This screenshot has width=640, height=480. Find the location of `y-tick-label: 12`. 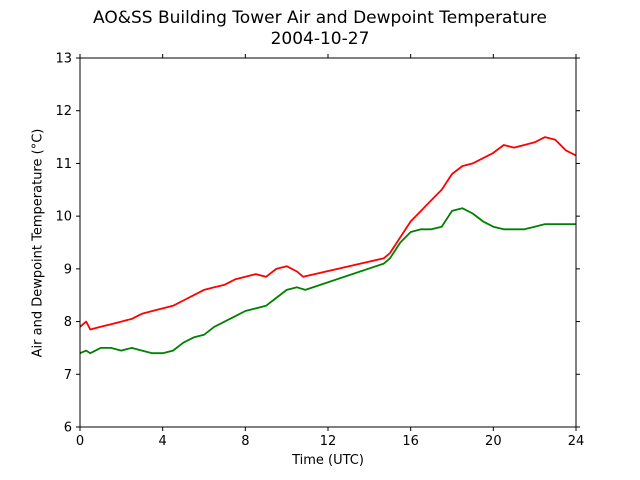

y-tick-label: 12 is located at coordinates (63, 111).